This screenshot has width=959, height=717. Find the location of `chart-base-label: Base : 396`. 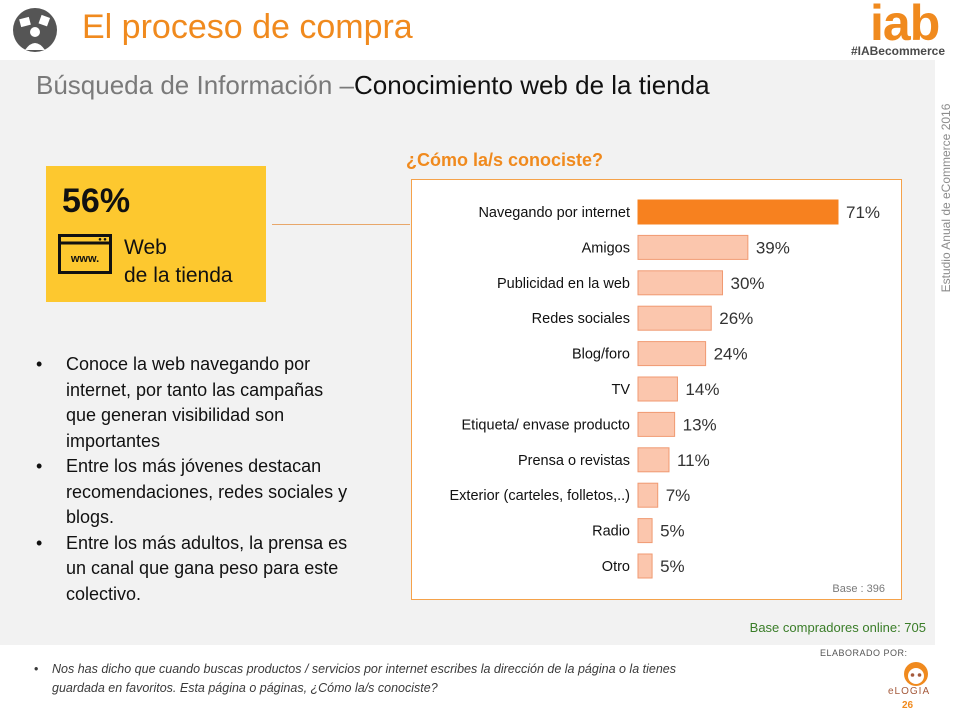

chart-base-label: Base : 396 is located at coordinates (858, 589).